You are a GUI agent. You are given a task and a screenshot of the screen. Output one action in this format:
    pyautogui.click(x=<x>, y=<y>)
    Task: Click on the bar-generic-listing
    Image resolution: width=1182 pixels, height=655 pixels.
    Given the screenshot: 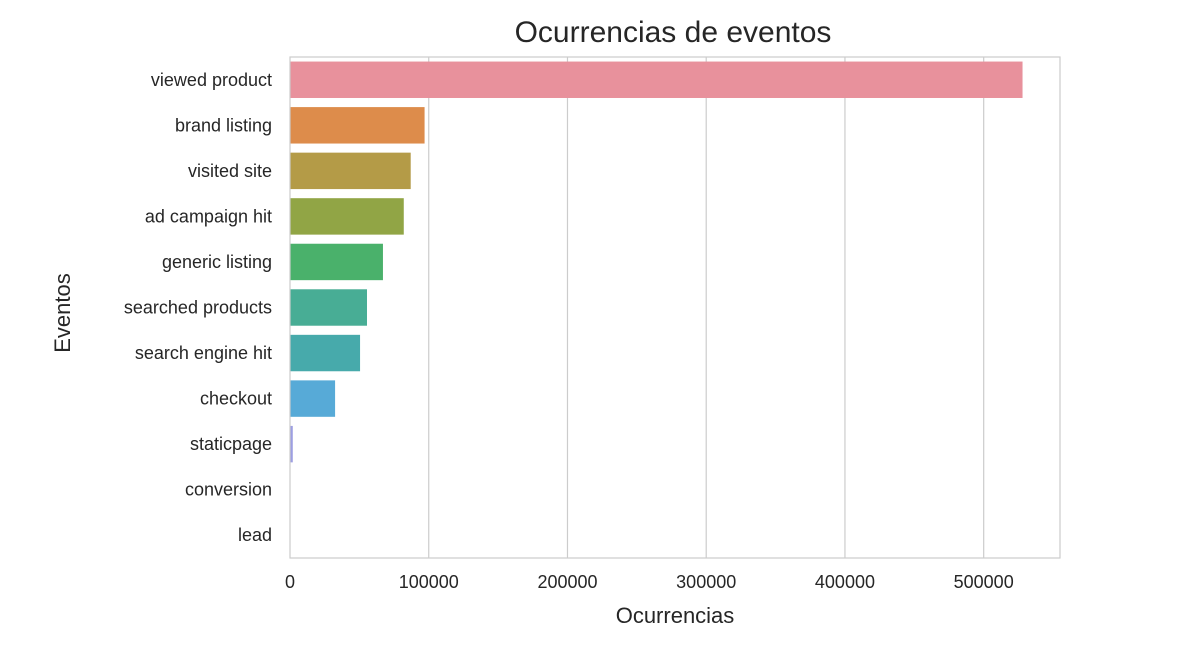 What is the action you would take?
    pyautogui.click(x=336, y=262)
    